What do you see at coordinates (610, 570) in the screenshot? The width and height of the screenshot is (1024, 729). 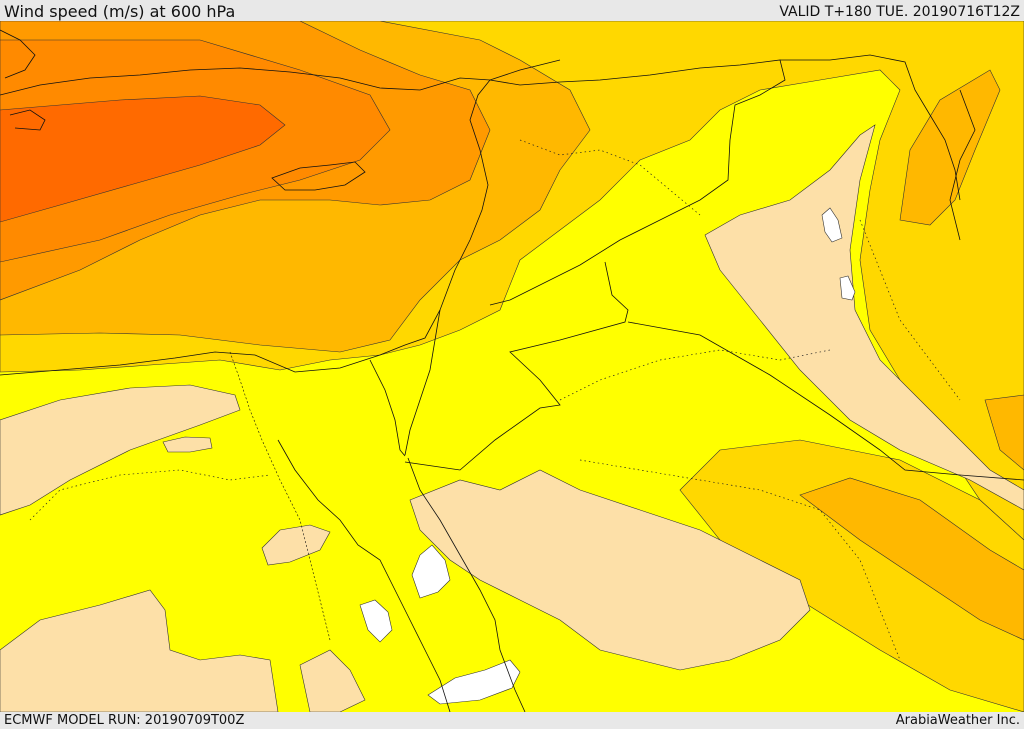 I see `wind-band-very-light-hijaz` at bounding box center [610, 570].